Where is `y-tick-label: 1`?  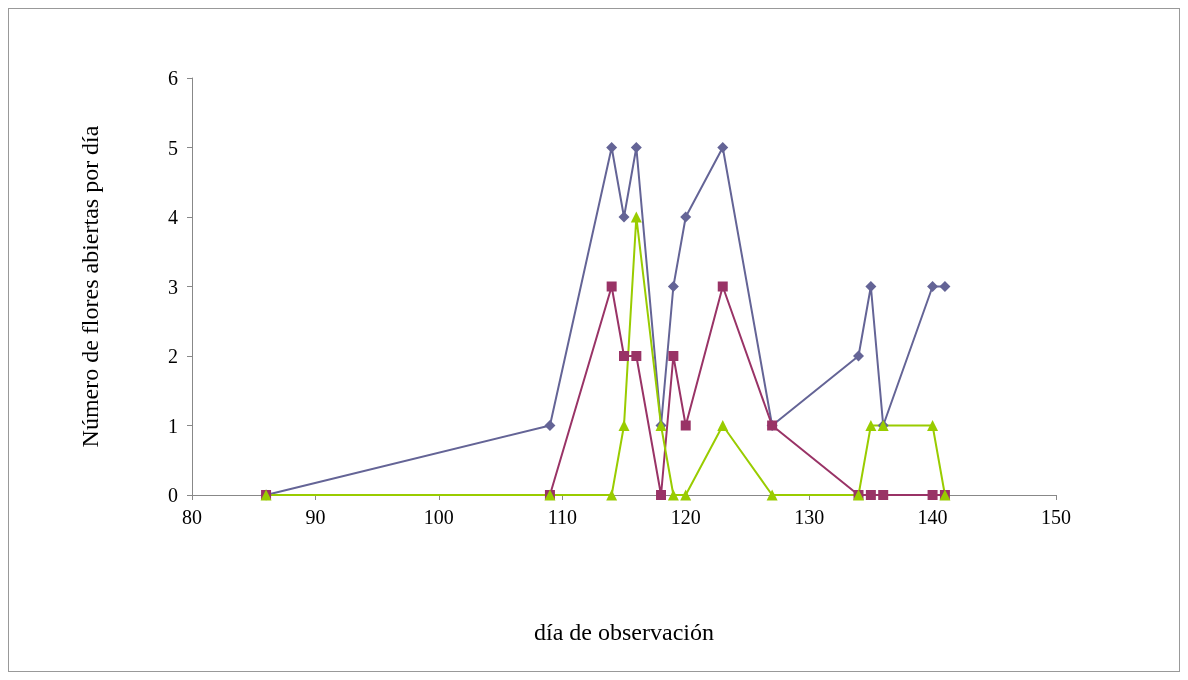
y-tick-label: 1 is located at coordinates (173, 425).